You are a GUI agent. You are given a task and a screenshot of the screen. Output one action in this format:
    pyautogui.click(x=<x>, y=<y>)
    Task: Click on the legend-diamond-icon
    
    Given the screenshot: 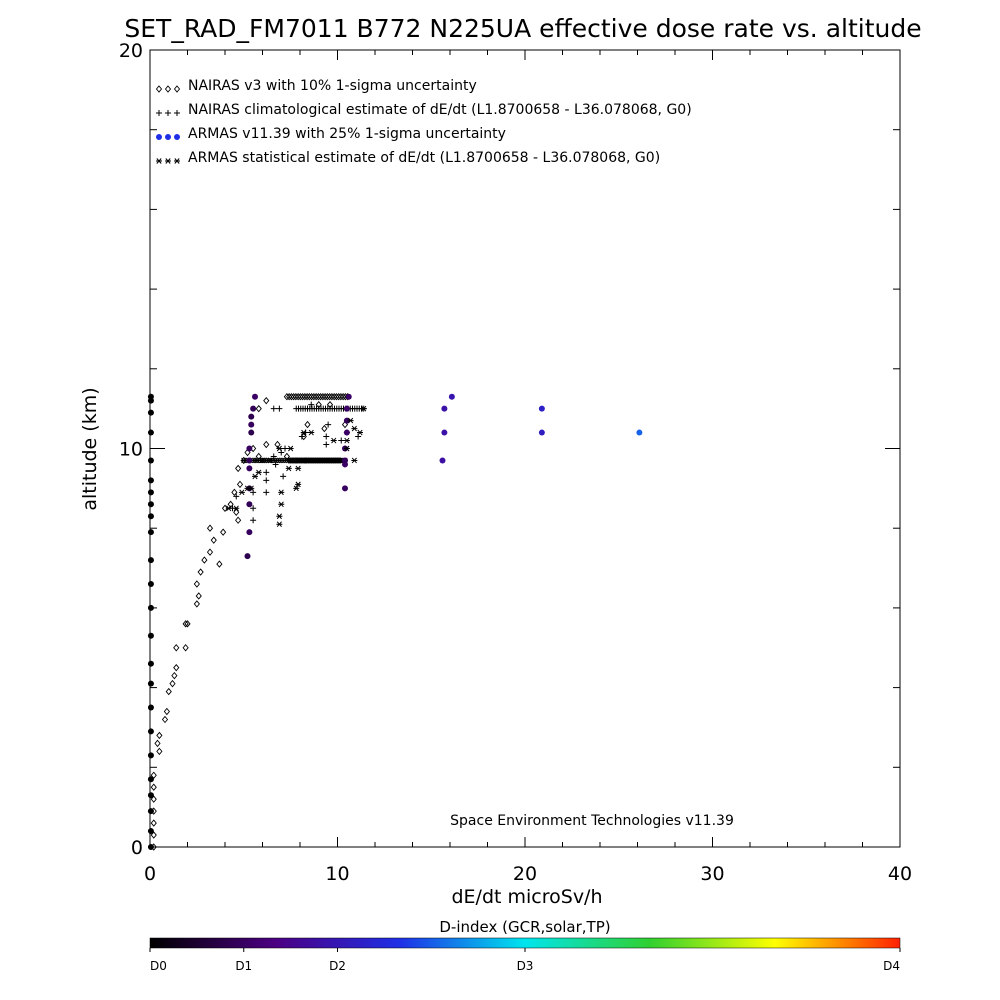 What is the action you would take?
    pyautogui.click(x=168, y=89)
    